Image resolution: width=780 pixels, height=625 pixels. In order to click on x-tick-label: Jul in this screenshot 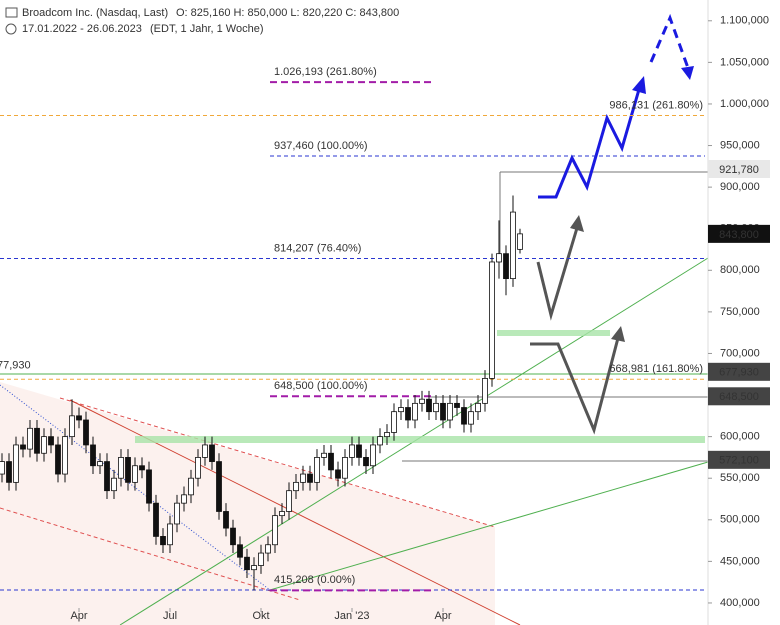, I will do `click(170, 616)`.